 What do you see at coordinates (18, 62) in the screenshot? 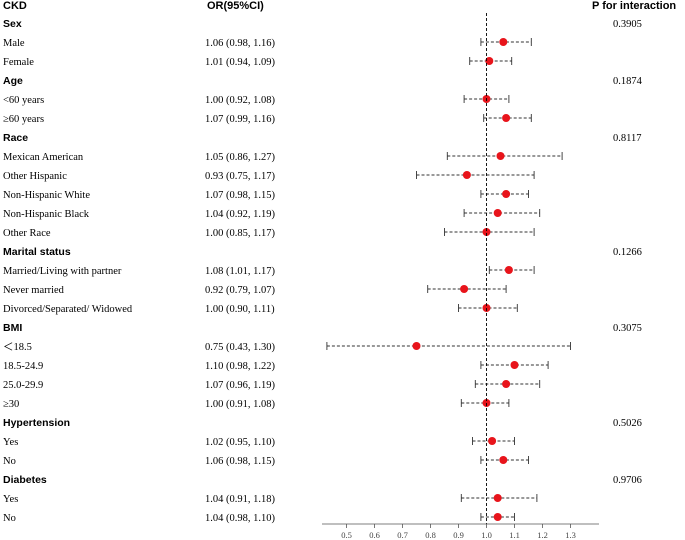
I see `subgroup-label: Female` at bounding box center [18, 62].